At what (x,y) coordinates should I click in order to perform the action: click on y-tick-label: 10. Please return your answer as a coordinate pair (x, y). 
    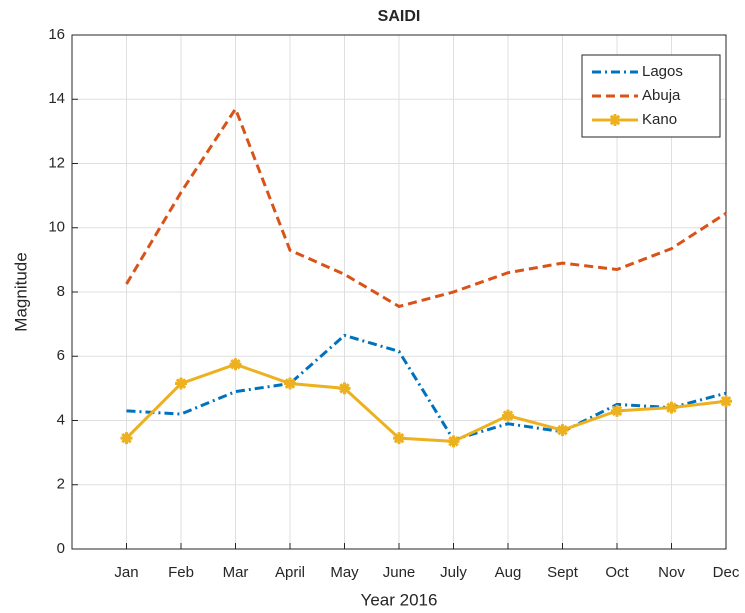
    Looking at the image, I should click on (56, 227).